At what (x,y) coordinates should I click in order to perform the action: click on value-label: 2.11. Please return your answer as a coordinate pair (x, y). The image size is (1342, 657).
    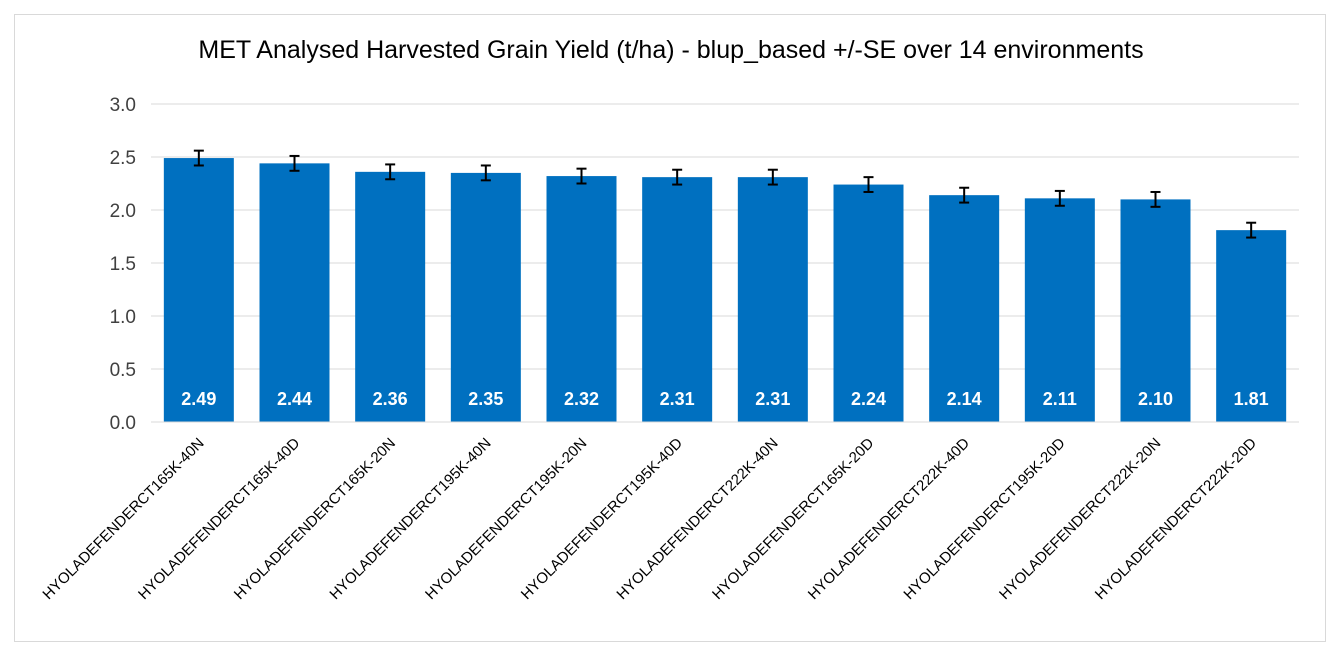
    Looking at the image, I should click on (1060, 399).